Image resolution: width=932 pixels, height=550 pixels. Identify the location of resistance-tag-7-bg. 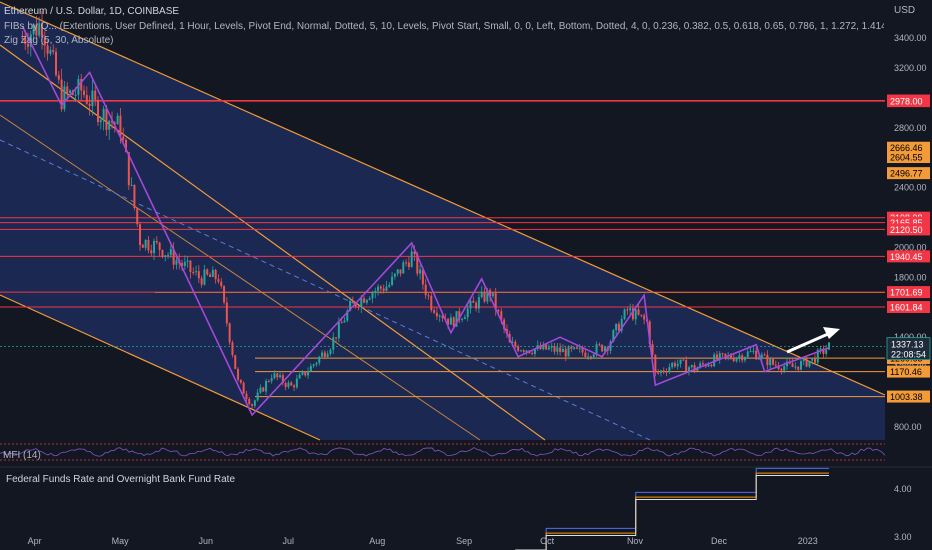
(908, 307).